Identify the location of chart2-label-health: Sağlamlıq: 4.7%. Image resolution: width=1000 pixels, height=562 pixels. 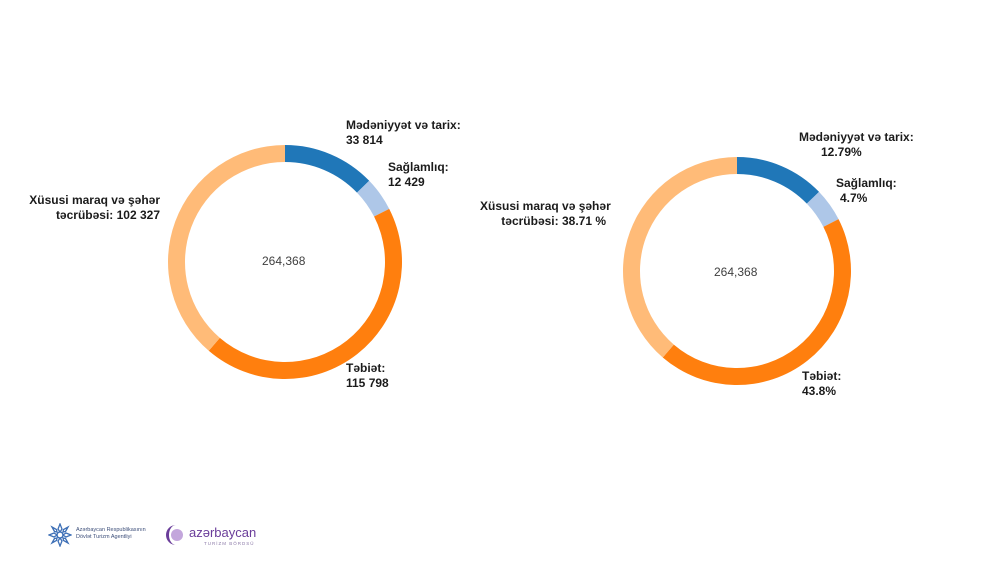
(866, 190).